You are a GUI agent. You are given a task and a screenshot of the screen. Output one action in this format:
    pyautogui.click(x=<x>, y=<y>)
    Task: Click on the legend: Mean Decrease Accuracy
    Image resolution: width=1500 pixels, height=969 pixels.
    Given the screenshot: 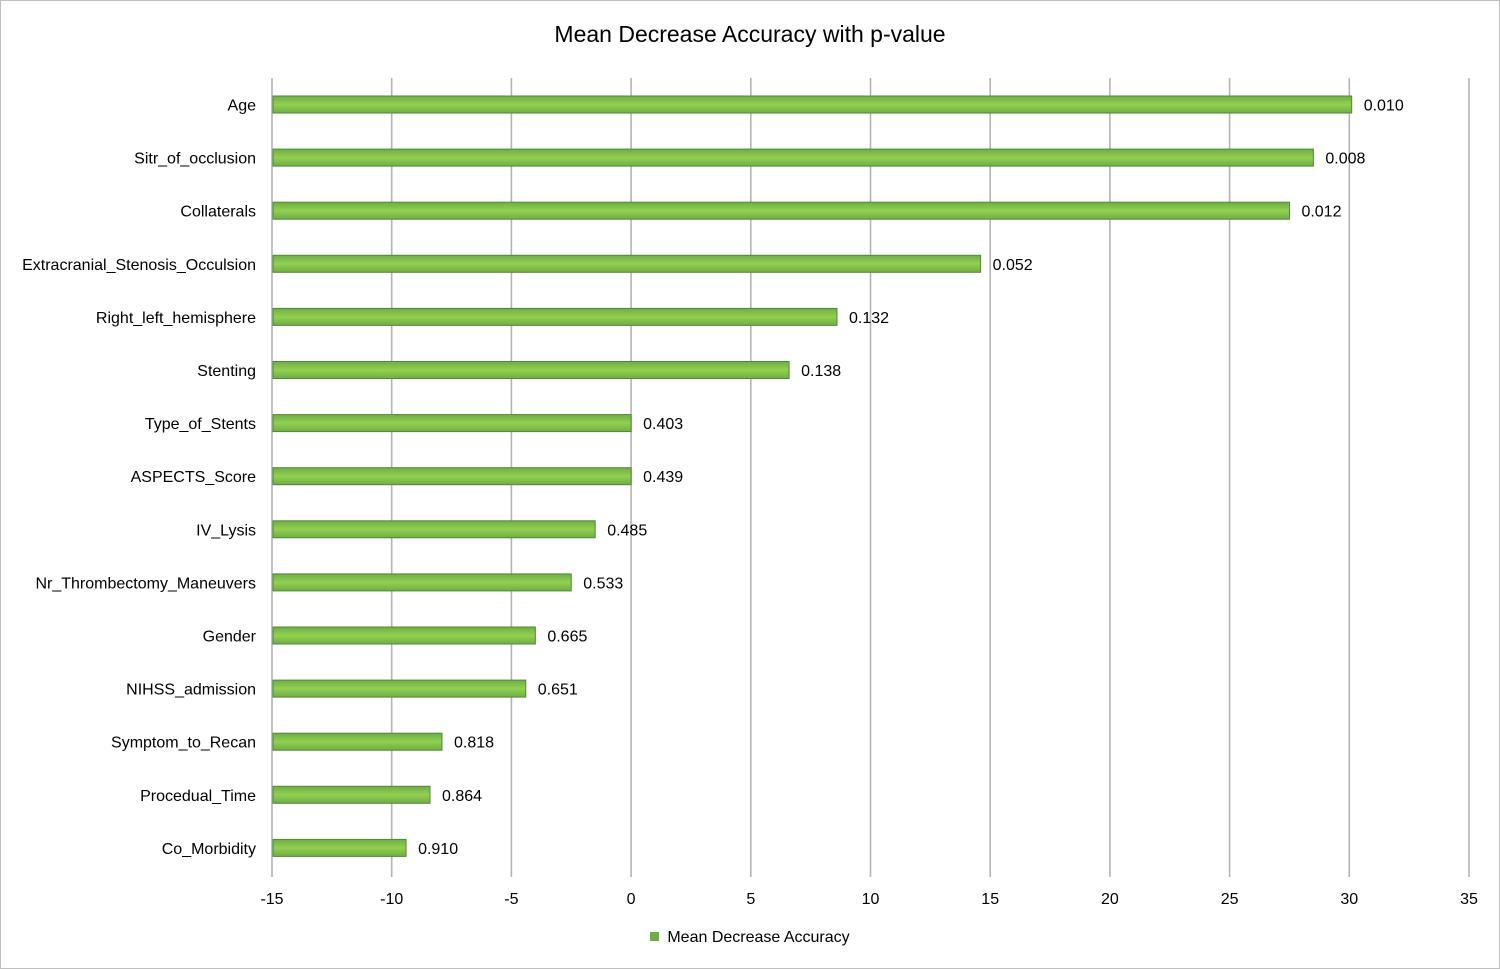 What is the action you would take?
    pyautogui.click(x=750, y=938)
    